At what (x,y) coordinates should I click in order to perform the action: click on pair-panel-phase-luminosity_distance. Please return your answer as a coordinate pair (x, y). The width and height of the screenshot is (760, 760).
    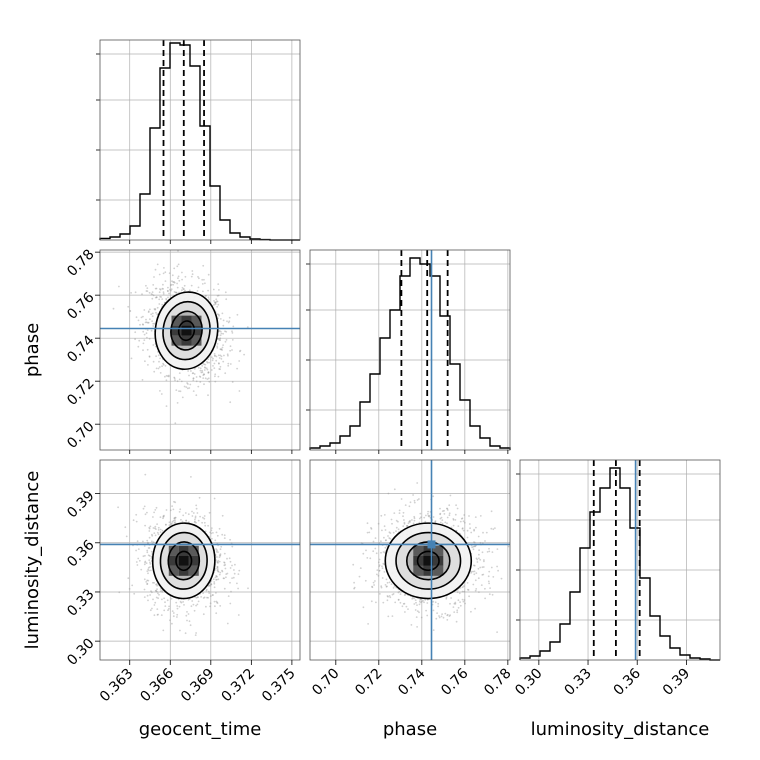
    Looking at the image, I should click on (410, 560).